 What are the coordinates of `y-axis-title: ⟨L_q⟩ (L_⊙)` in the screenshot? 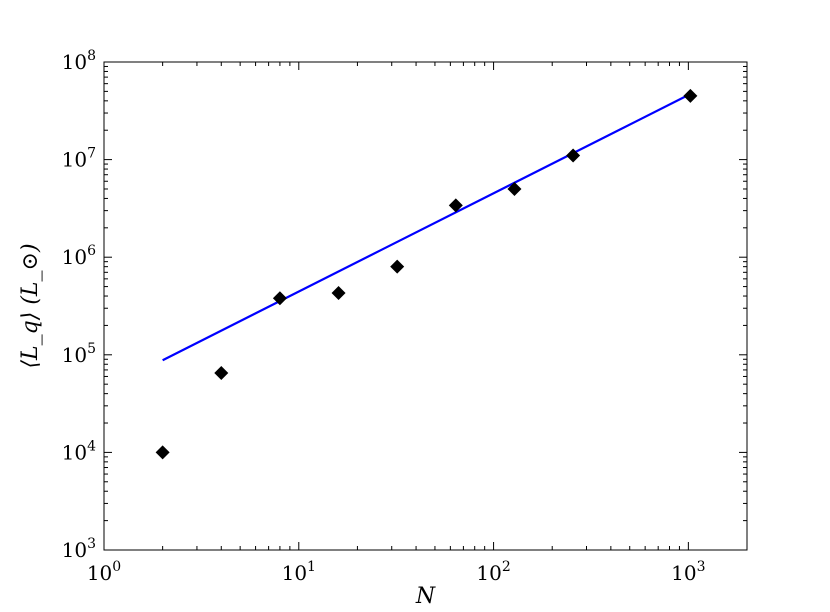 It's located at (30, 305).